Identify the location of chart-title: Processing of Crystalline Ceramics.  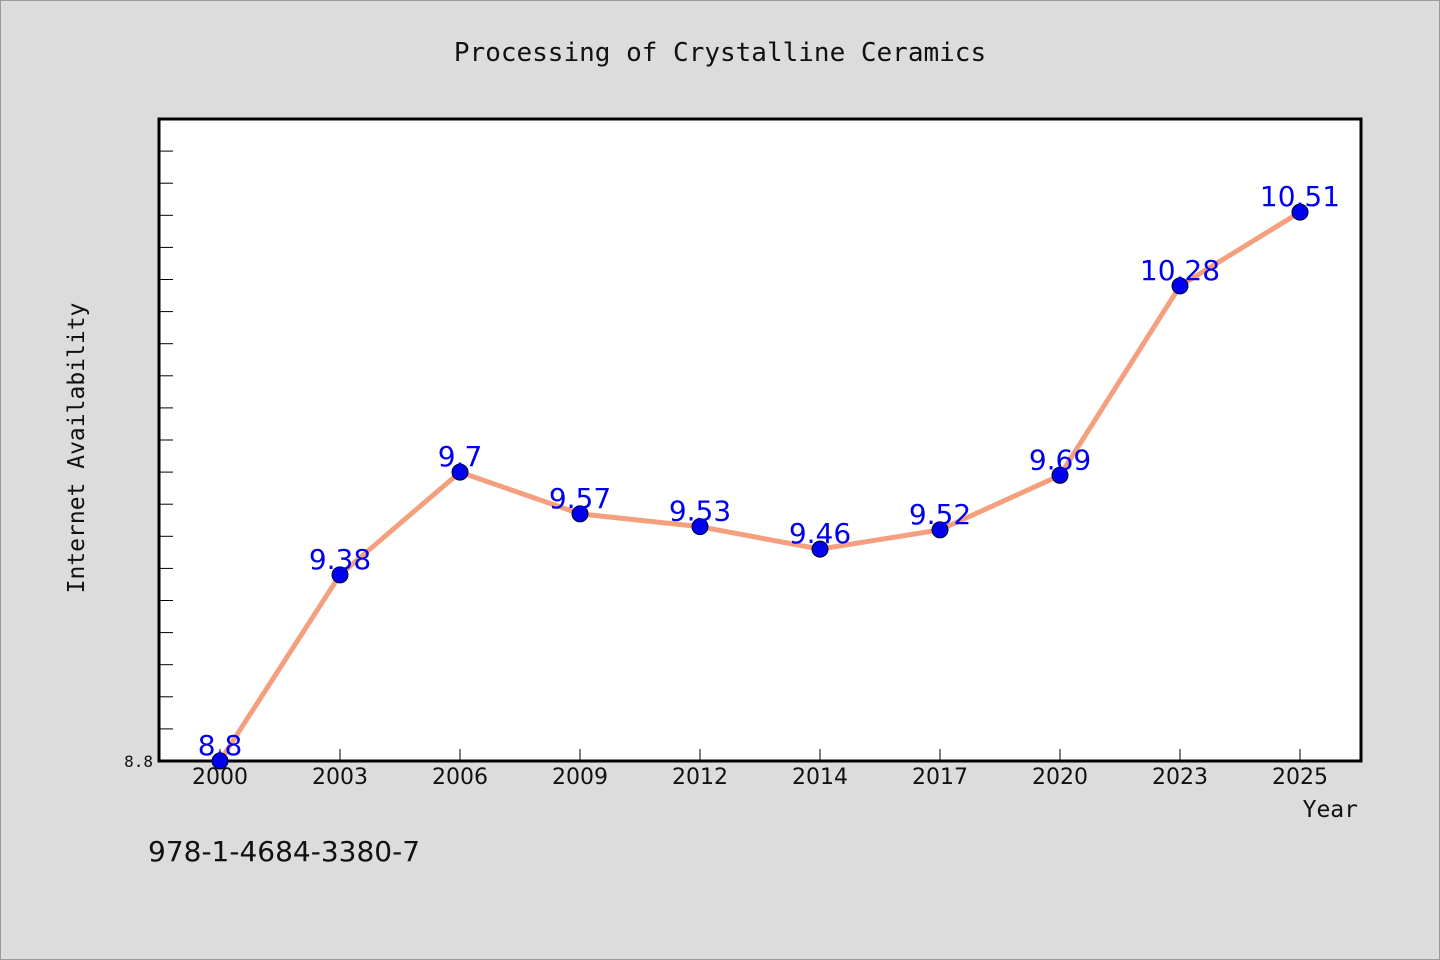
(720, 53).